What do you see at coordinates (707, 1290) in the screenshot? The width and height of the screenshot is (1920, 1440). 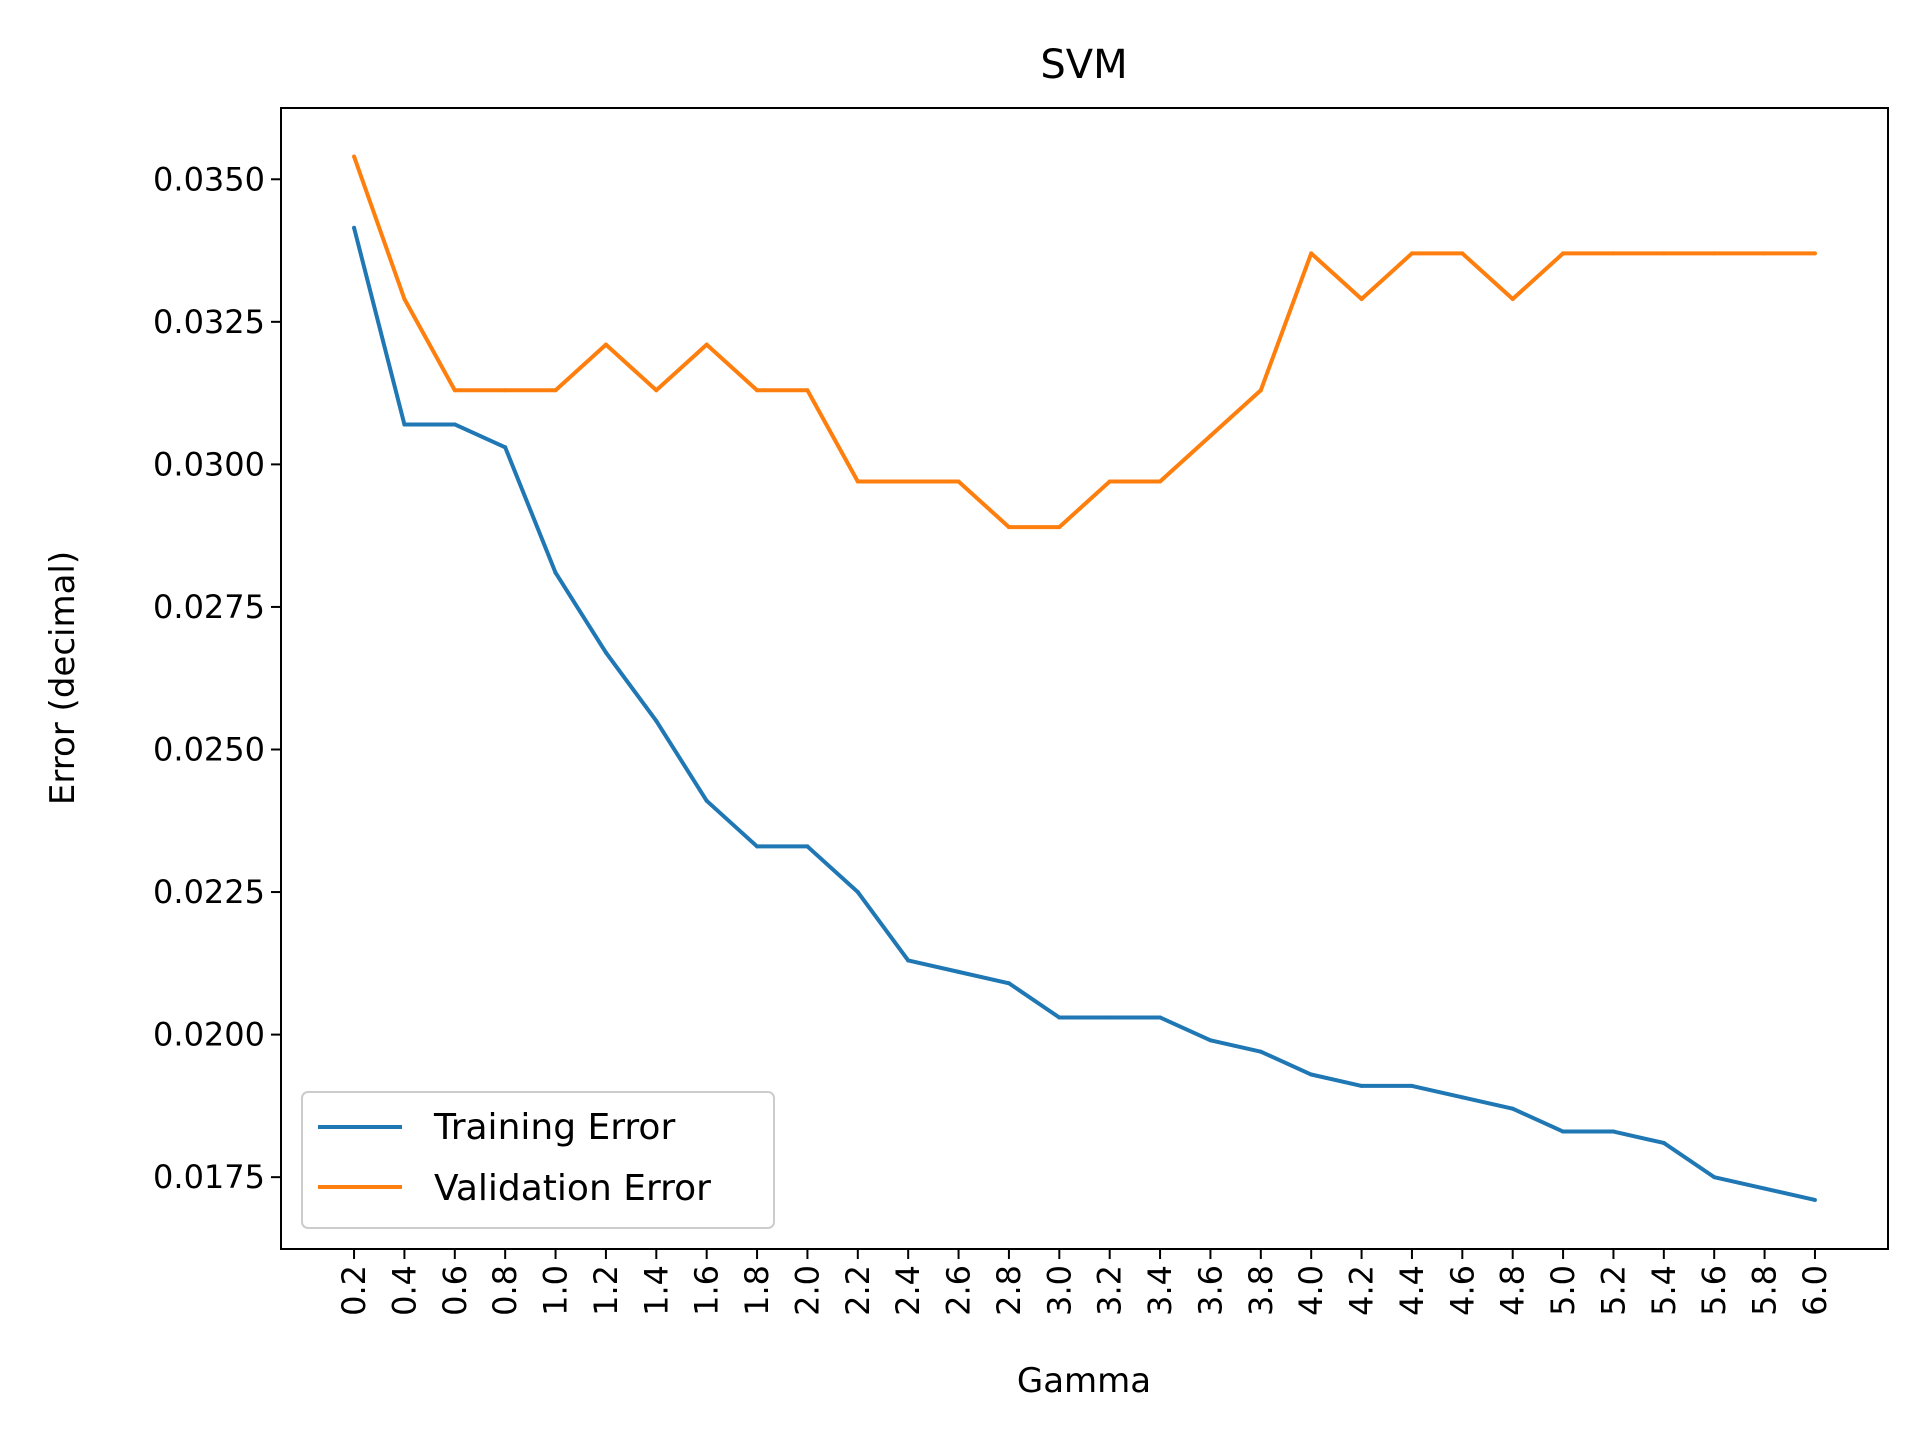 I see `x-tick-label: 1.6` at bounding box center [707, 1290].